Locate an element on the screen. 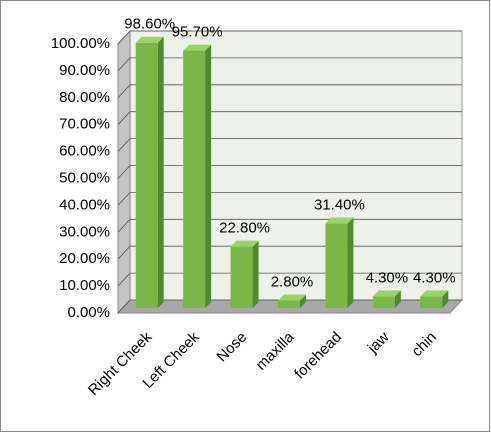 This screenshot has height=433, width=491. y-tick-label: 40.00% is located at coordinates (84, 204).